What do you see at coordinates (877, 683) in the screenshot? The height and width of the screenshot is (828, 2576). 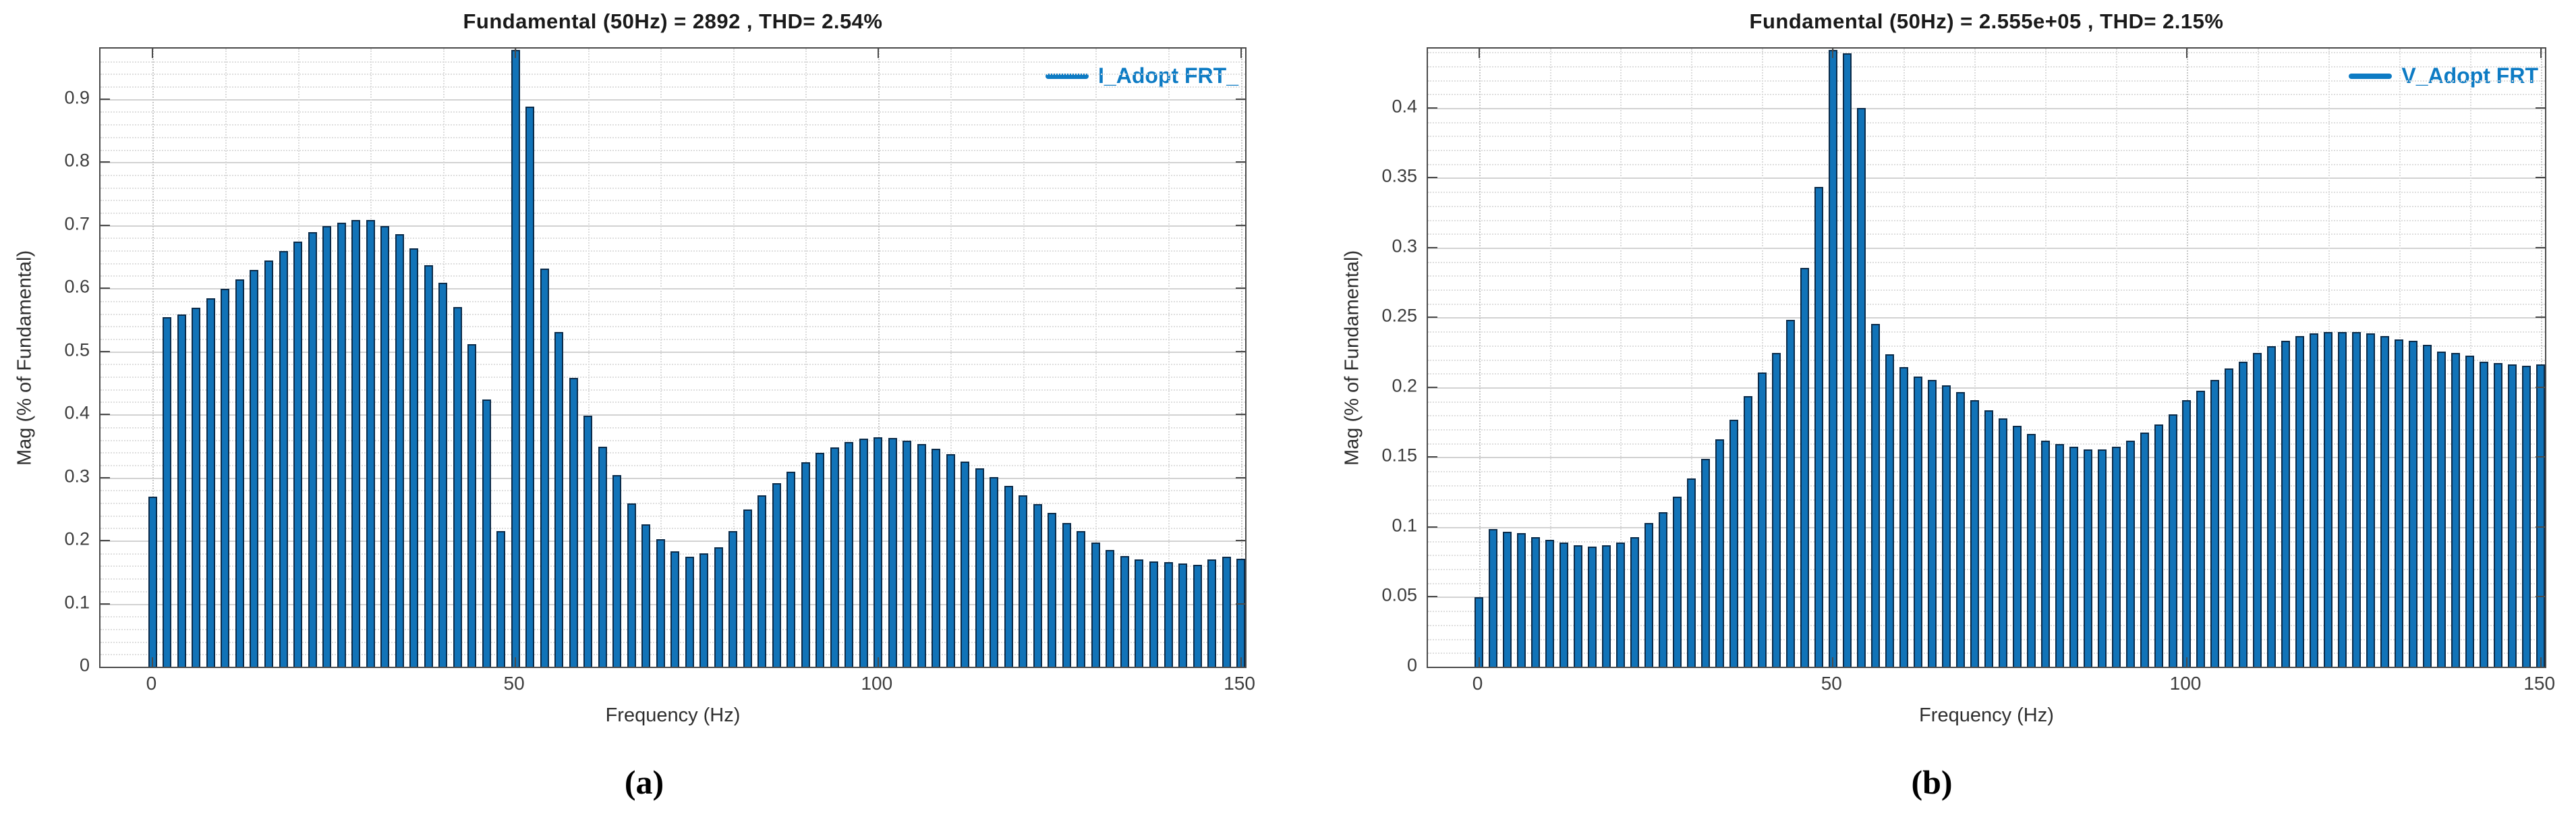 I see `x-tick-label: 100` at bounding box center [877, 683].